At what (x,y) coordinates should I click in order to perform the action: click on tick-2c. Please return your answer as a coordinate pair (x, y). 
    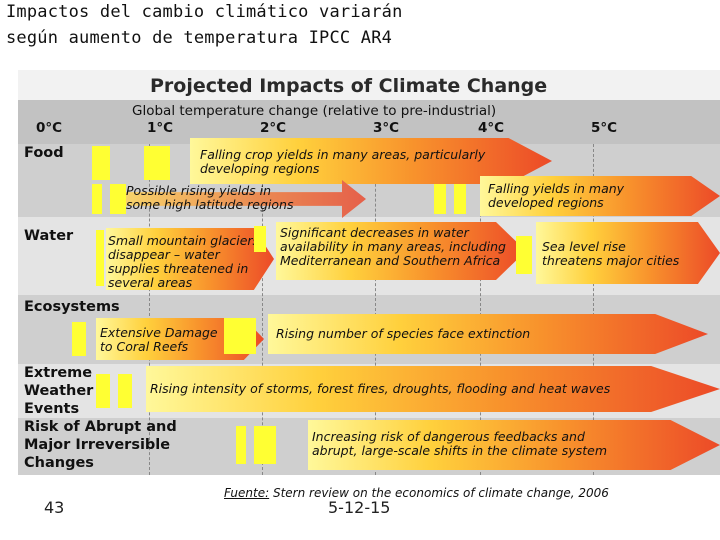
    Looking at the image, I should click on (262, 309).